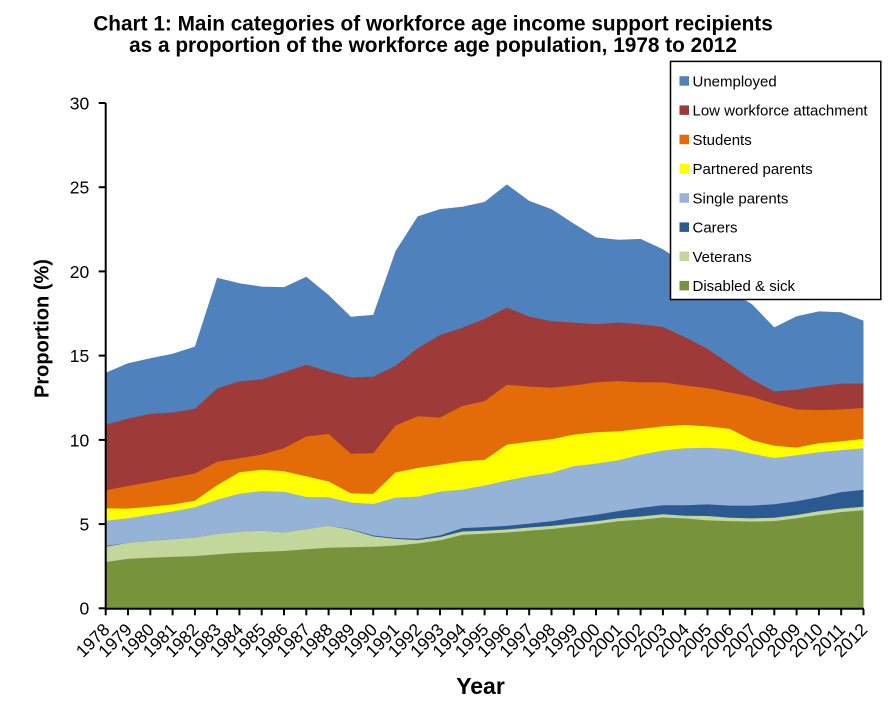 The width and height of the screenshot is (892, 718). Describe the element at coordinates (480, 686) in the screenshot. I see `svg-text: Year` at that location.